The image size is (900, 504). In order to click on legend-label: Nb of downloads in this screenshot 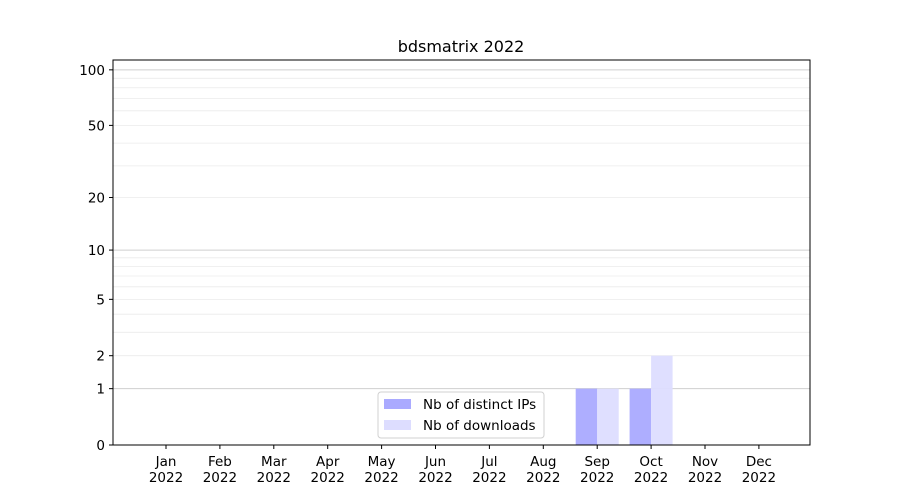, I will do `click(479, 426)`.